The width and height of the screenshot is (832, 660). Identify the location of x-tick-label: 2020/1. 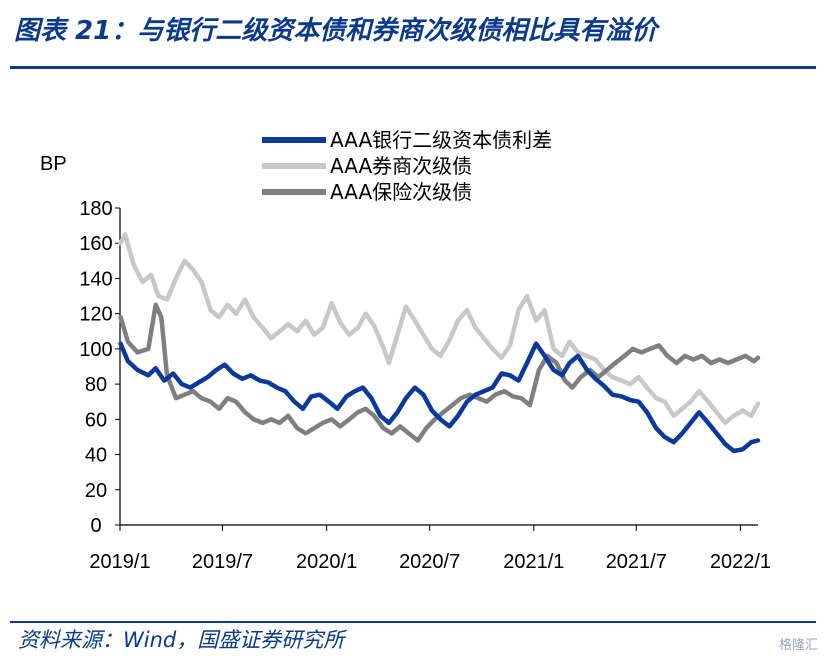
(326, 562).